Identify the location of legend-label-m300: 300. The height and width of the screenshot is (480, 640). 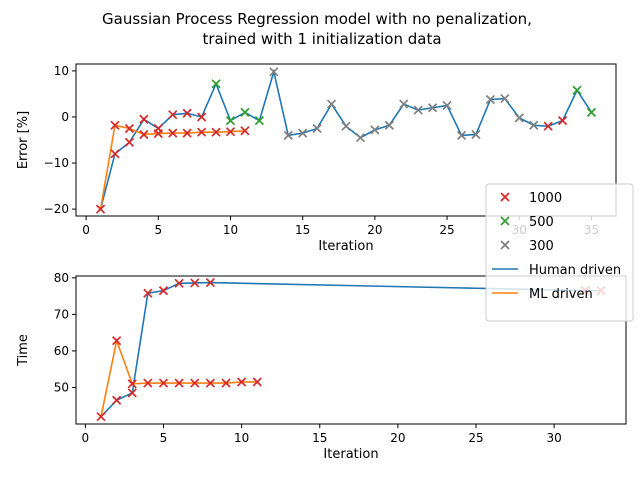
(541, 246).